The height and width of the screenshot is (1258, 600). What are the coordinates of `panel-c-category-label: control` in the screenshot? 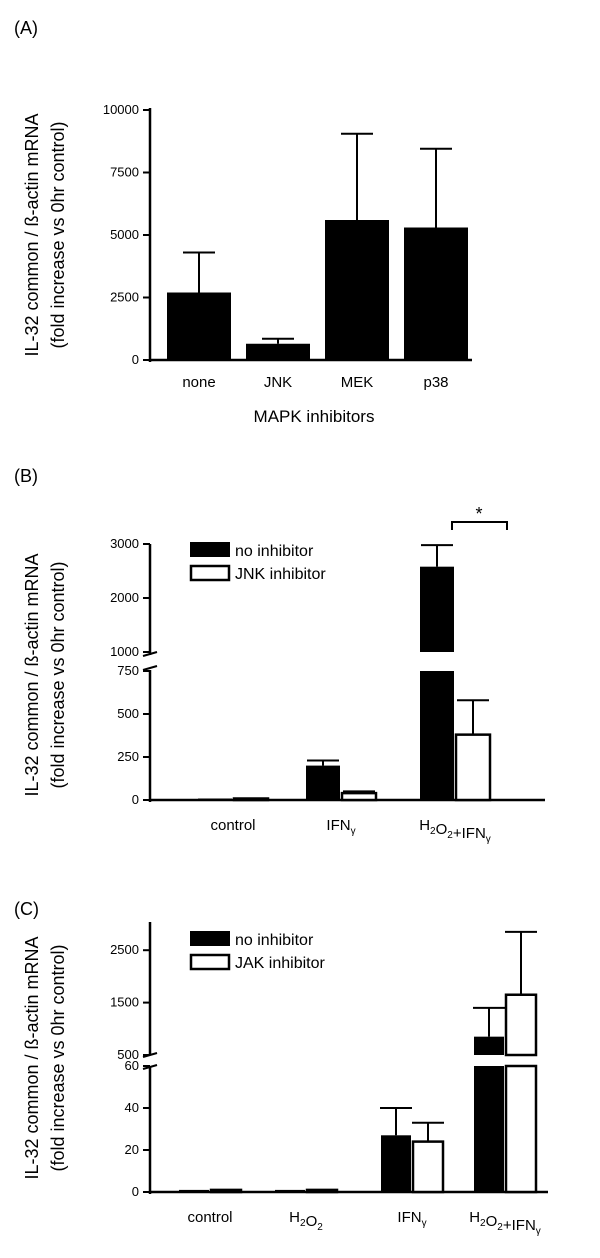 It's located at (209, 1217).